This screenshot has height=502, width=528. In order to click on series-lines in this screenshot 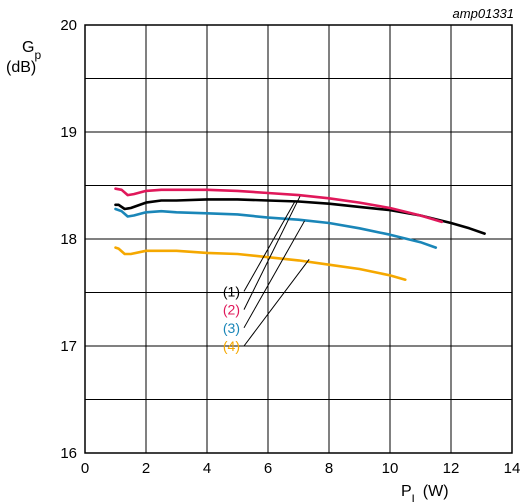, I will do `click(300, 234)`.